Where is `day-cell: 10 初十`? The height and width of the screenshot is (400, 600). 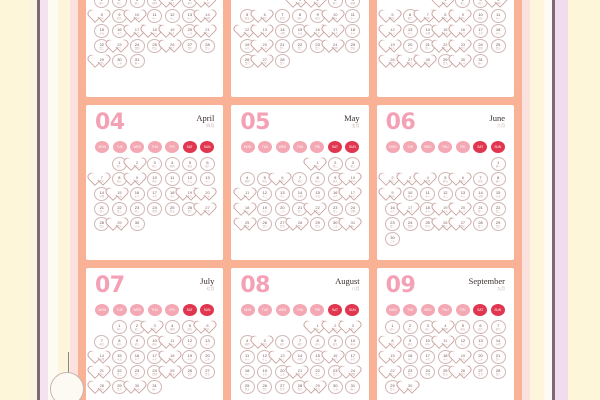
day-cell: 10 初十 is located at coordinates (410, 194).